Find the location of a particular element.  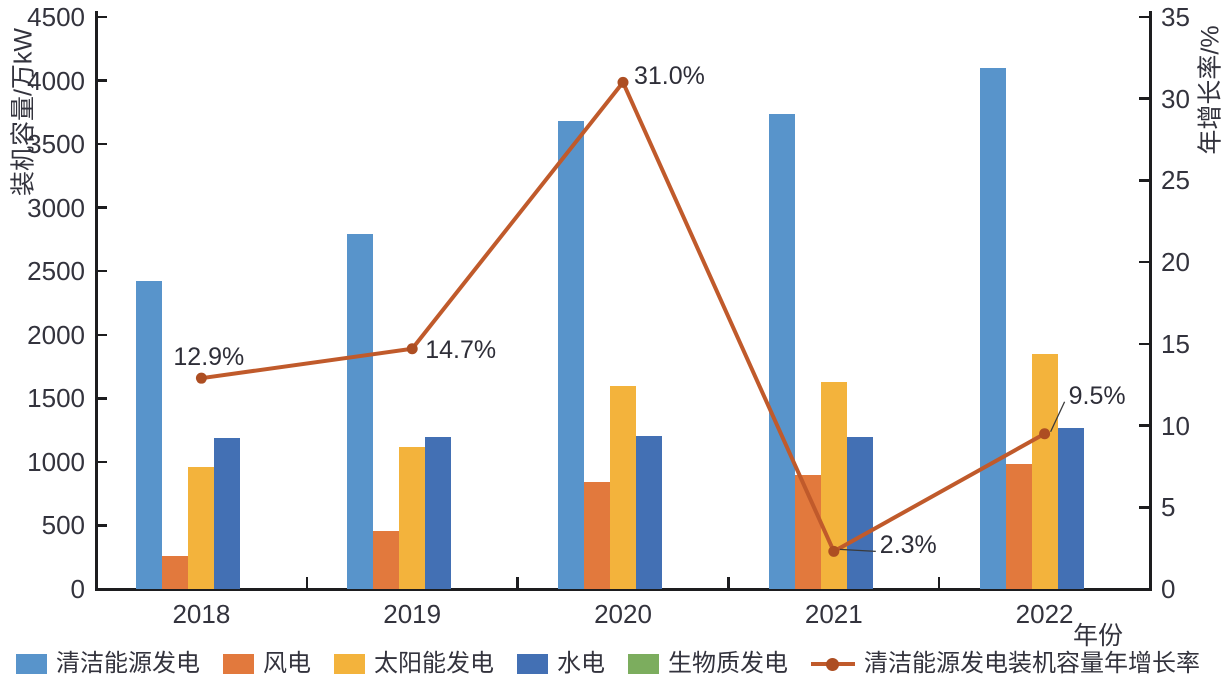

legend-line-marker-dot is located at coordinates (832, 664).